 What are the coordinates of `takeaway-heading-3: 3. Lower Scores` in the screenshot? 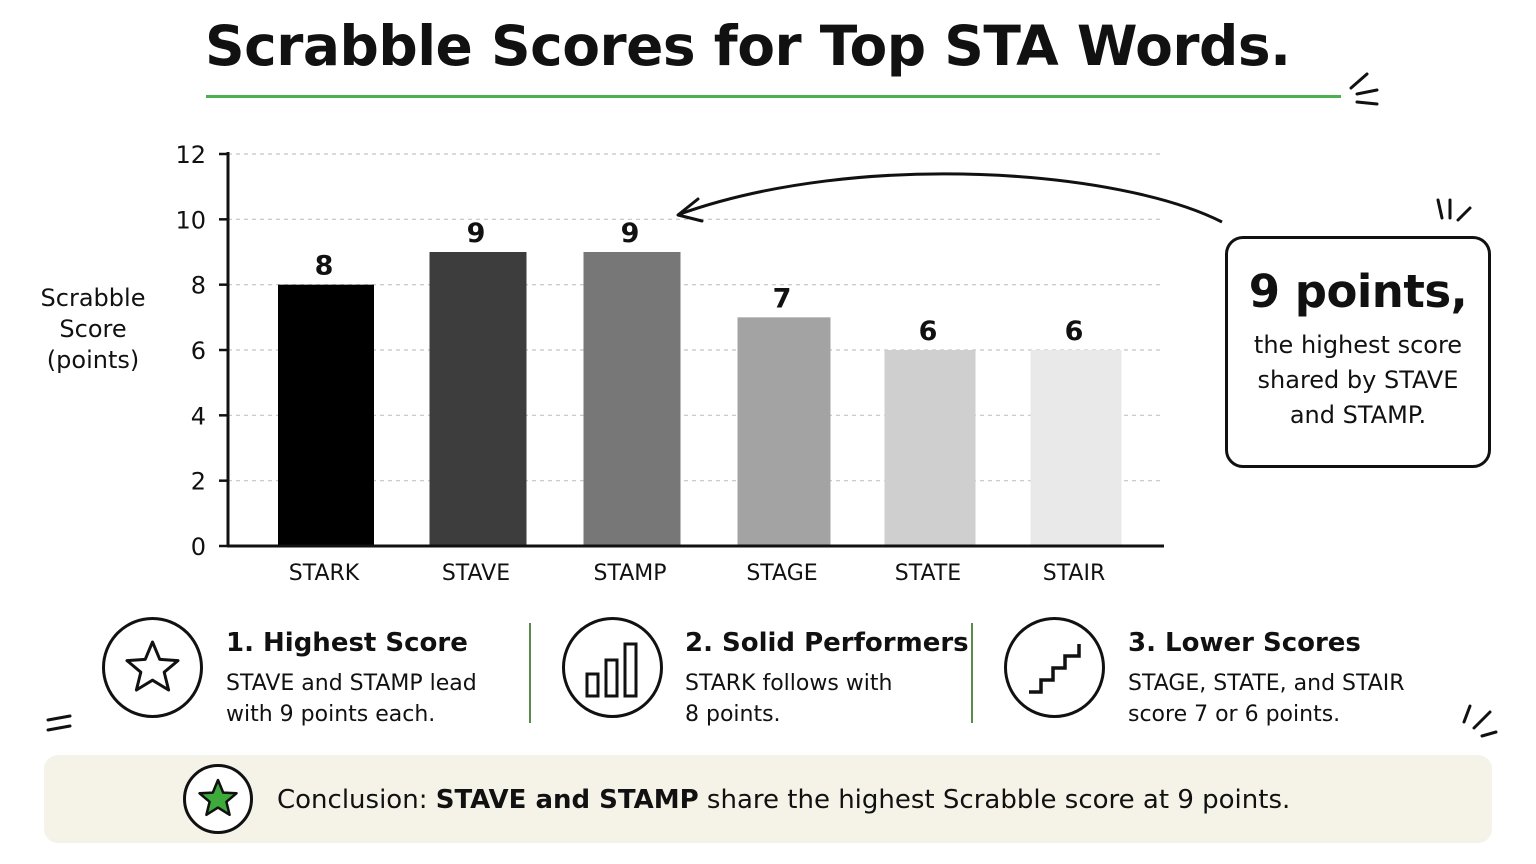 It's located at (1244, 643).